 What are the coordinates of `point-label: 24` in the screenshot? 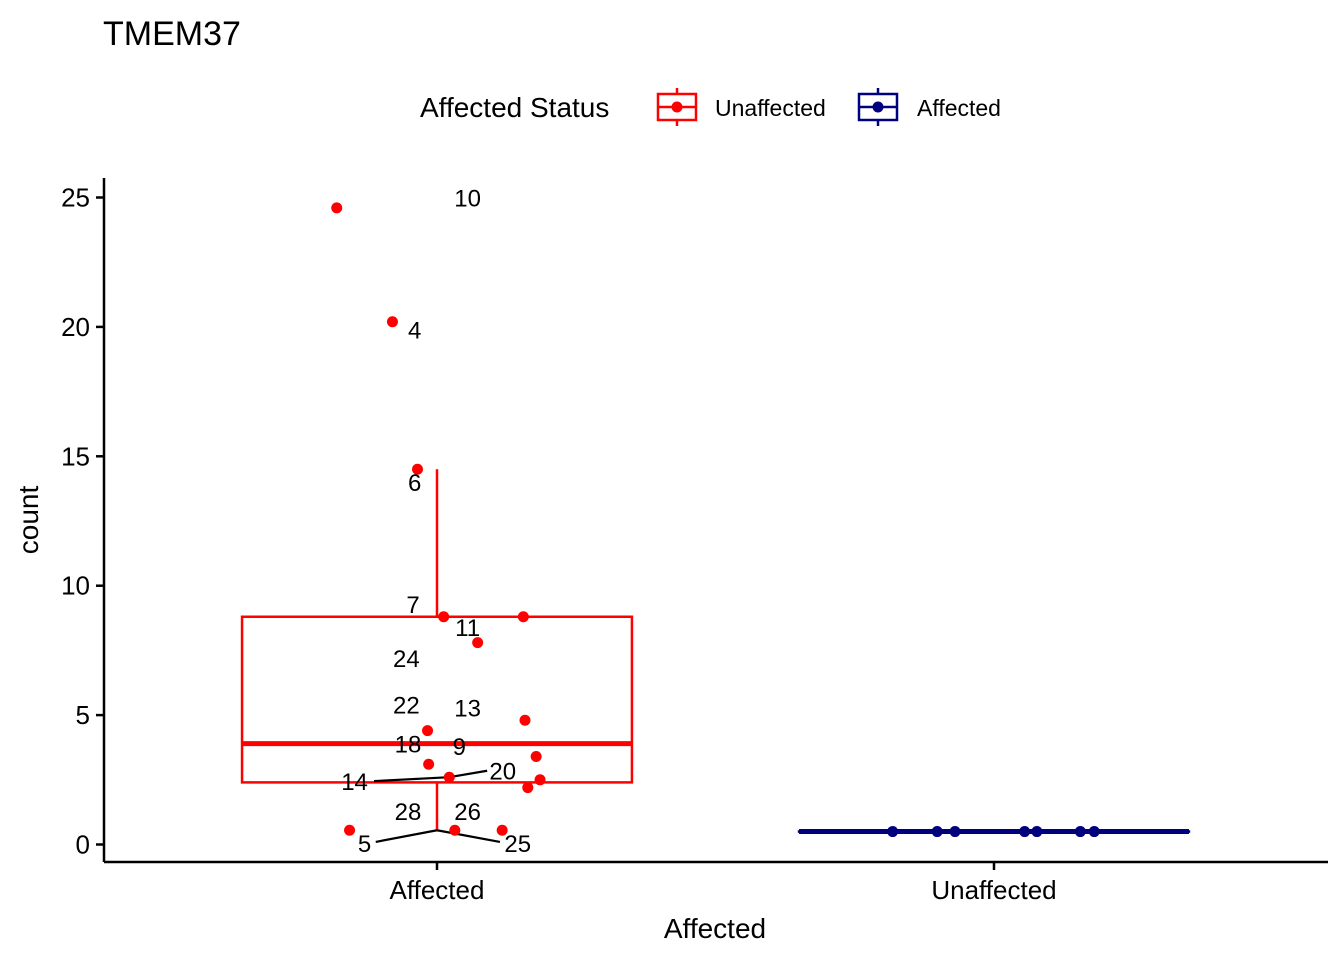 It's located at (406, 659).